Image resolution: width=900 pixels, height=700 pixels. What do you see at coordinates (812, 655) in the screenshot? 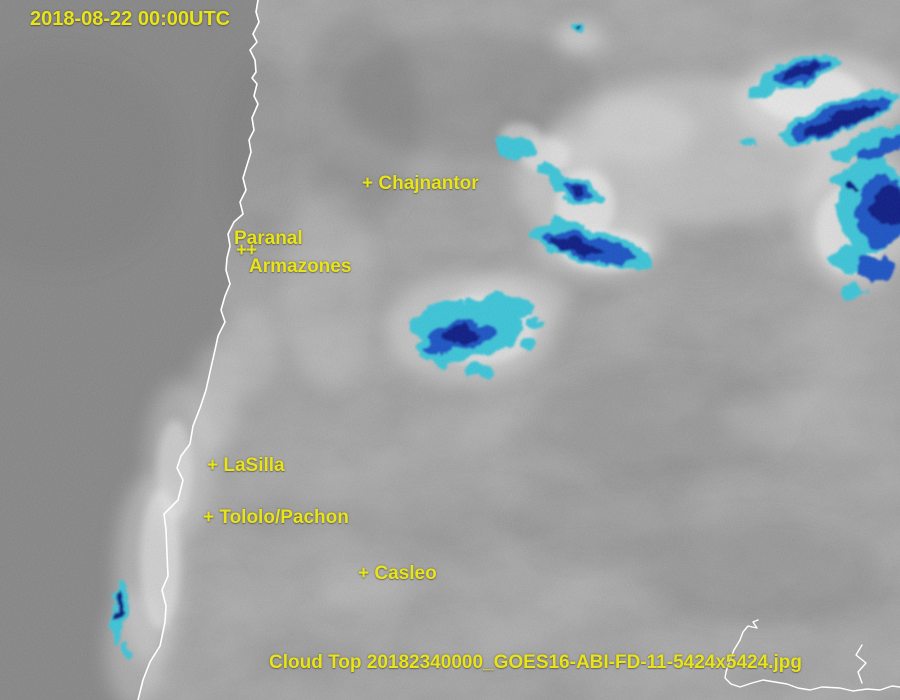
I see `boundary-path` at bounding box center [812, 655].